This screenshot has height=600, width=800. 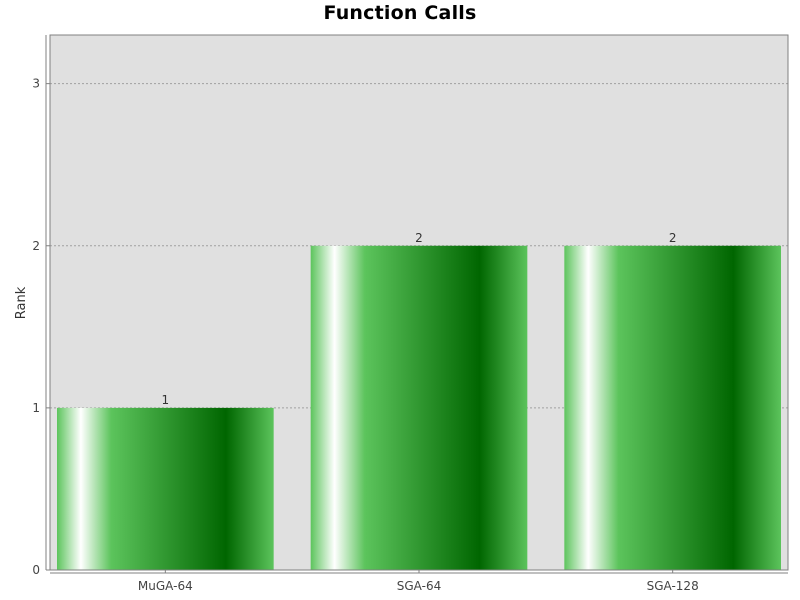 I want to click on y-axis-label: Rank, so click(x=21, y=302).